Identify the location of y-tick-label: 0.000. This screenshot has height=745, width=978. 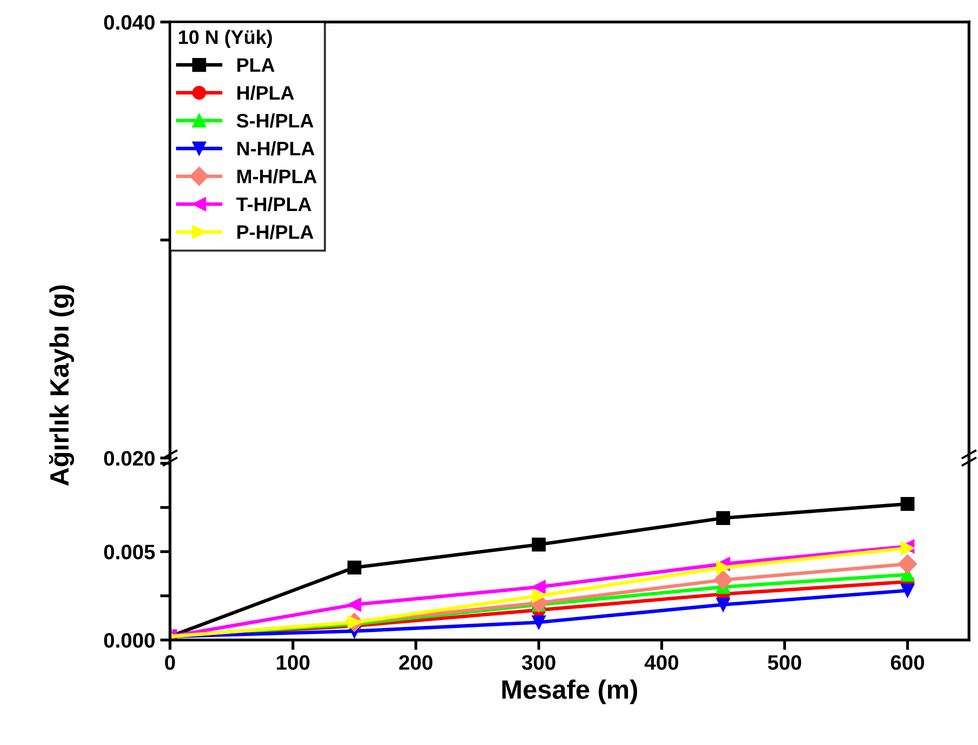
(129, 640).